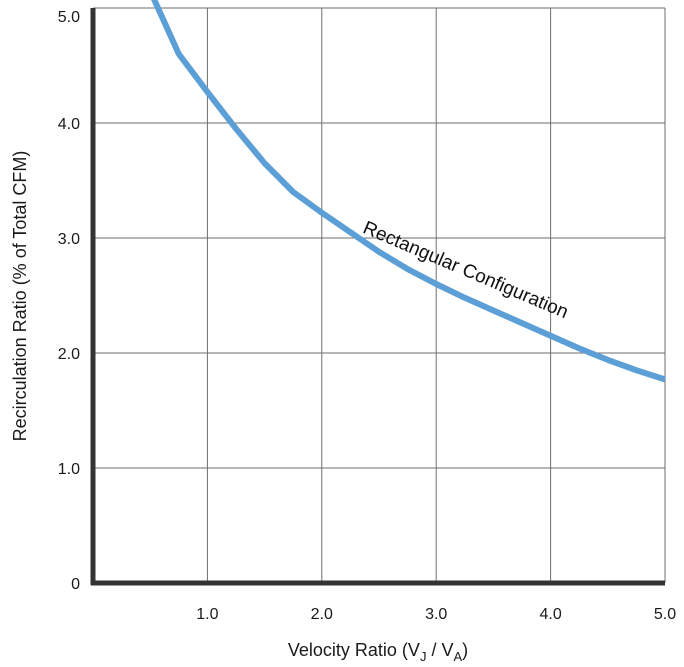 The height and width of the screenshot is (667, 684). I want to click on y-axis-label: Recirculation Ratio (% of Total CFM), so click(20, 296).